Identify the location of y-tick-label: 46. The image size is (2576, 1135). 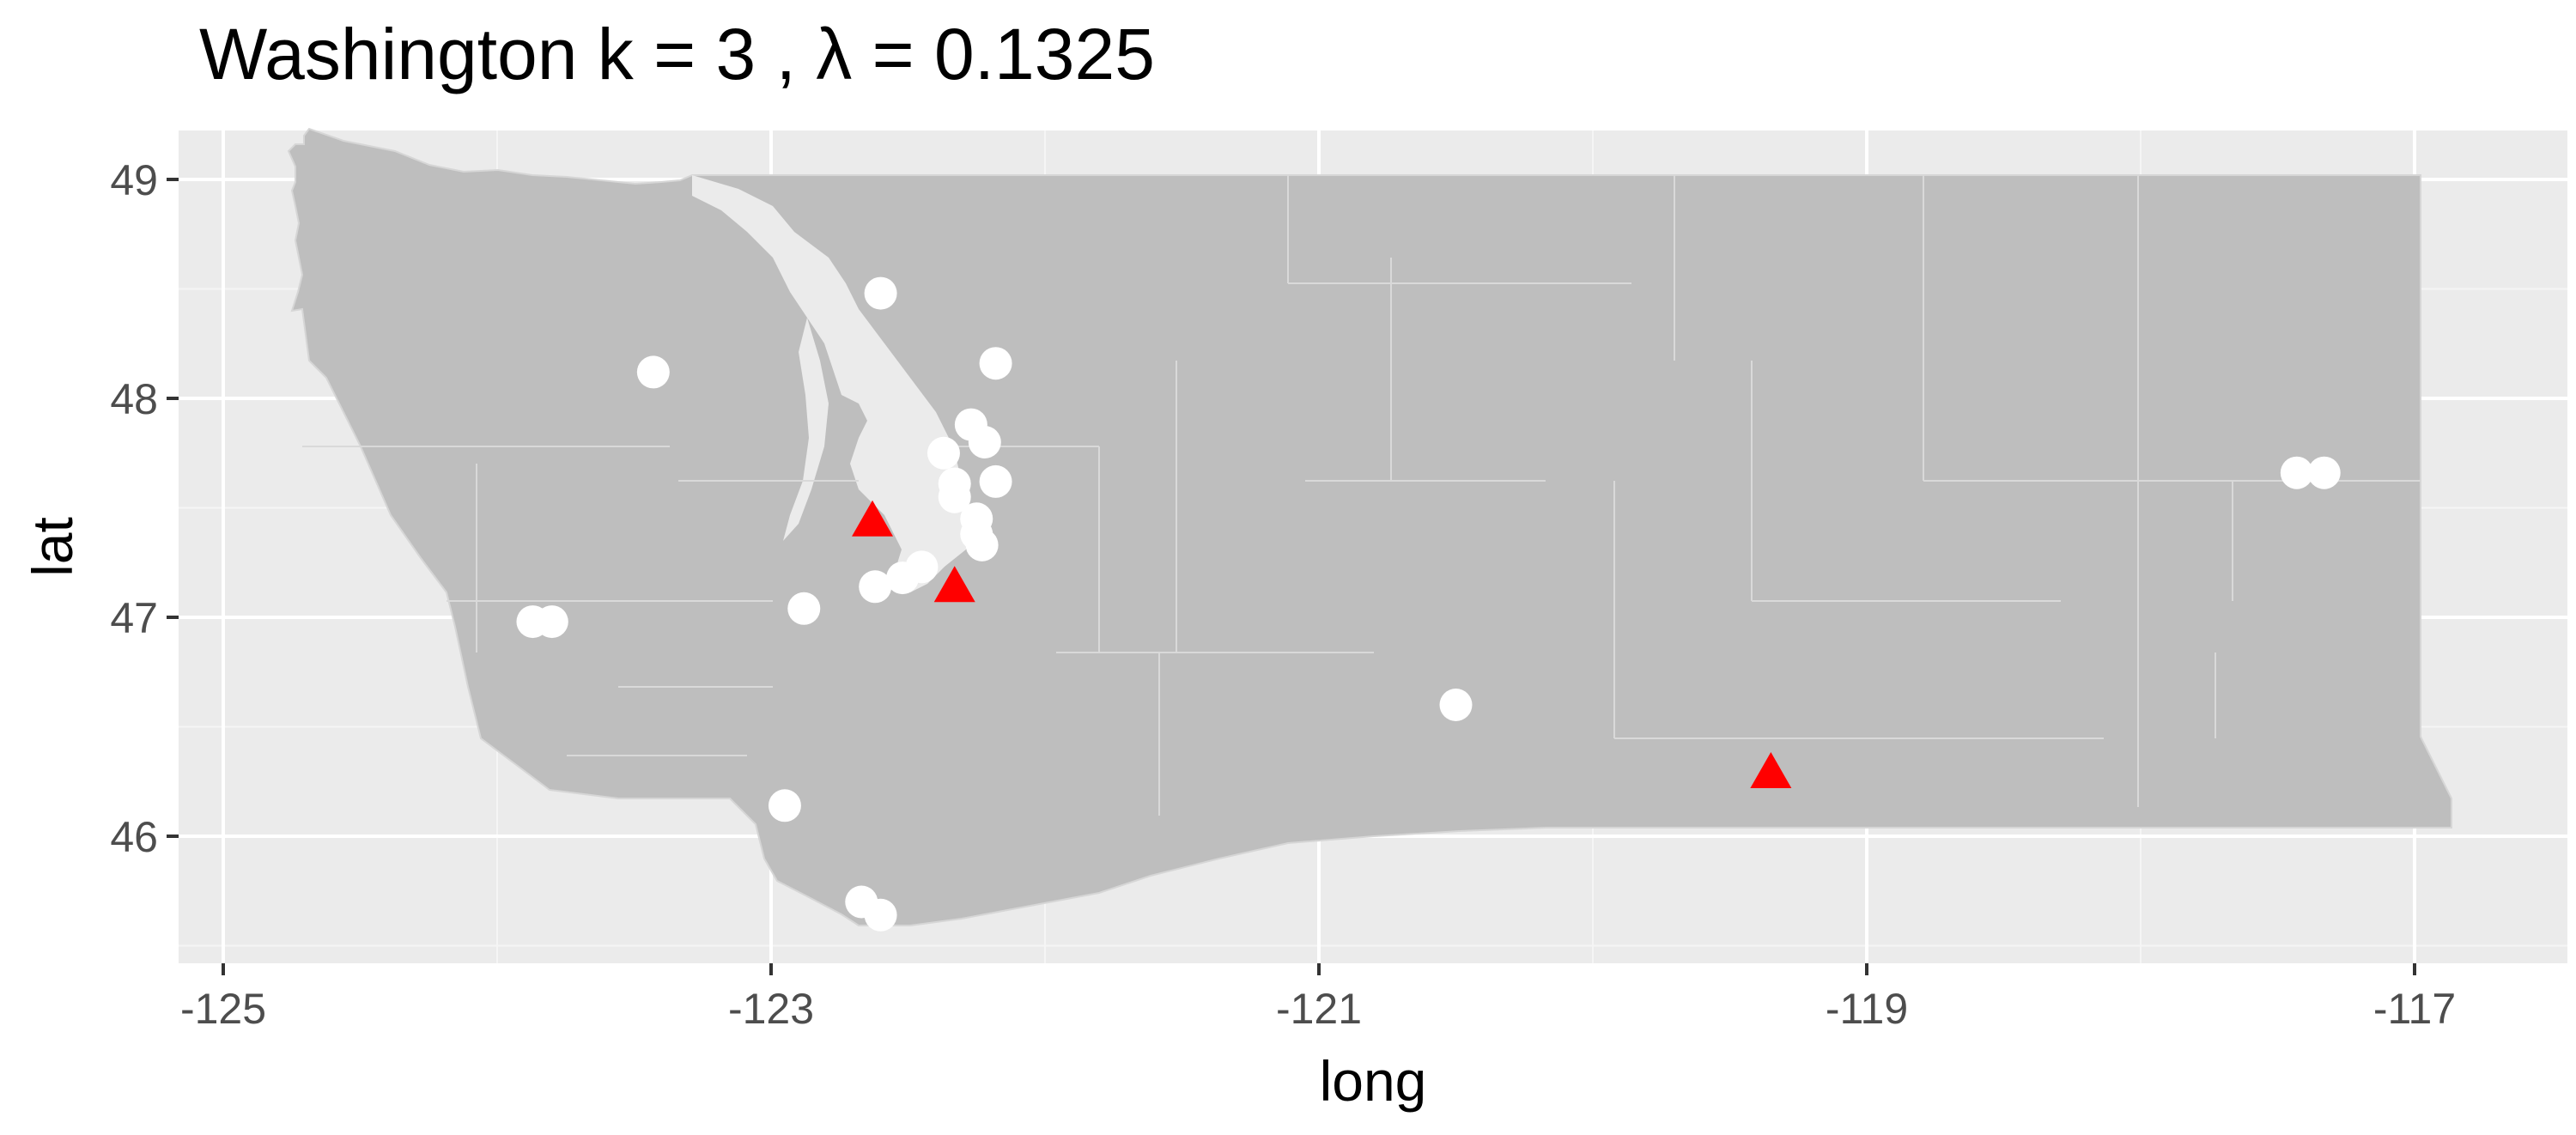
(134, 837).